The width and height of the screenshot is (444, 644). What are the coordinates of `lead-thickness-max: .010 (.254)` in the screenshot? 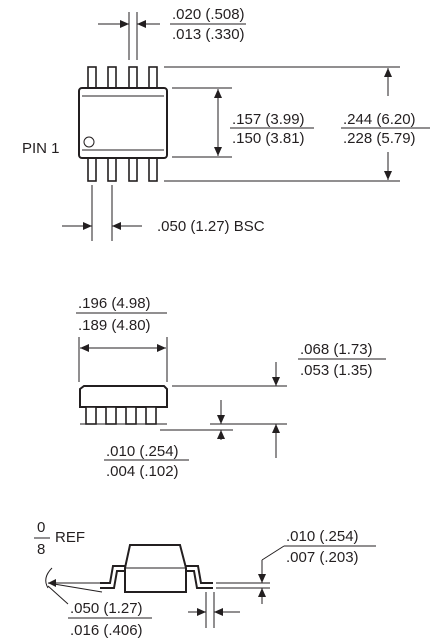 It's located at (322, 536).